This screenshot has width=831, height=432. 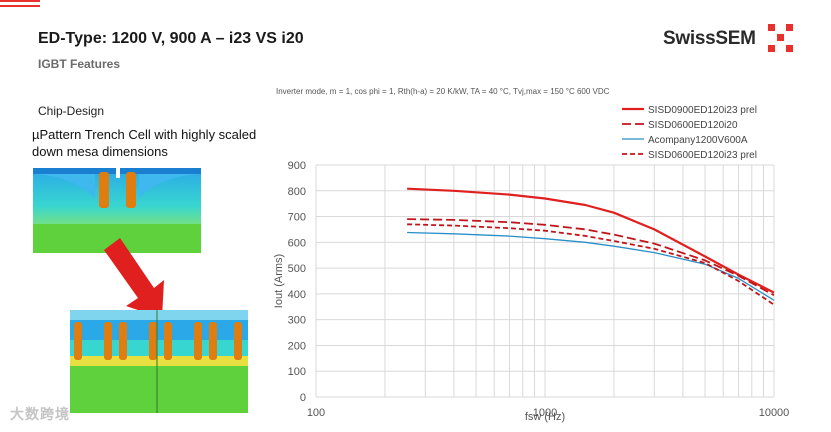 What do you see at coordinates (79, 64) in the screenshot?
I see `slide-subtitle: IGBT Features` at bounding box center [79, 64].